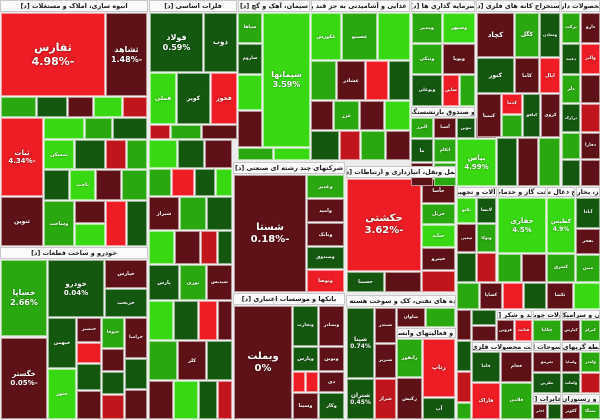 Image resolution: width=600 pixels, height=420 pixels. Describe the element at coordinates (62, 343) in the screenshot. I see `stock-tile: خبهمن` at that location.